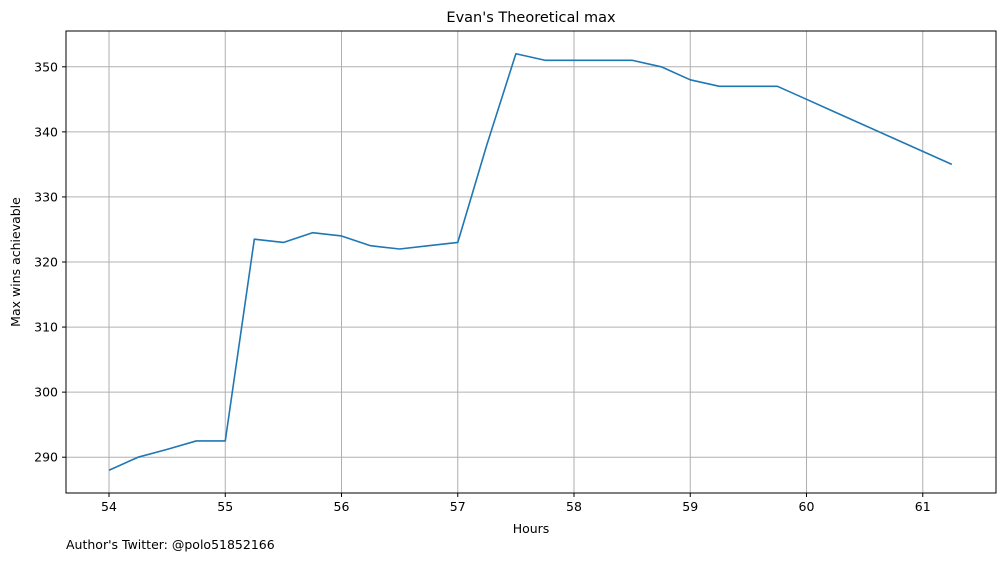  What do you see at coordinates (15, 262) in the screenshot?
I see `y-axis-label: Max wins achievable` at bounding box center [15, 262].